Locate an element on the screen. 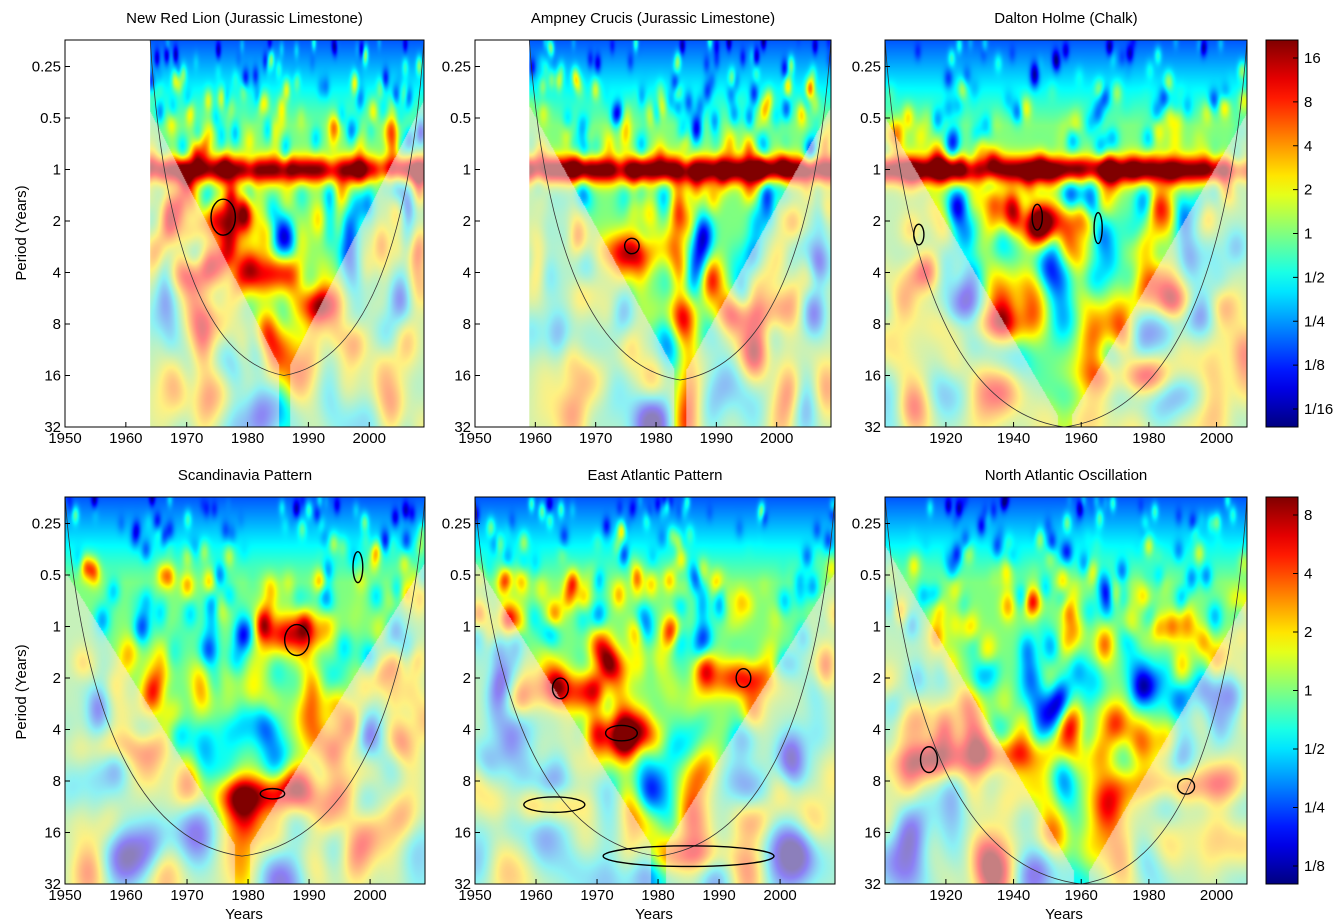 The width and height of the screenshot is (1343, 923). x-tick-label: 1940 is located at coordinates (1013, 895).